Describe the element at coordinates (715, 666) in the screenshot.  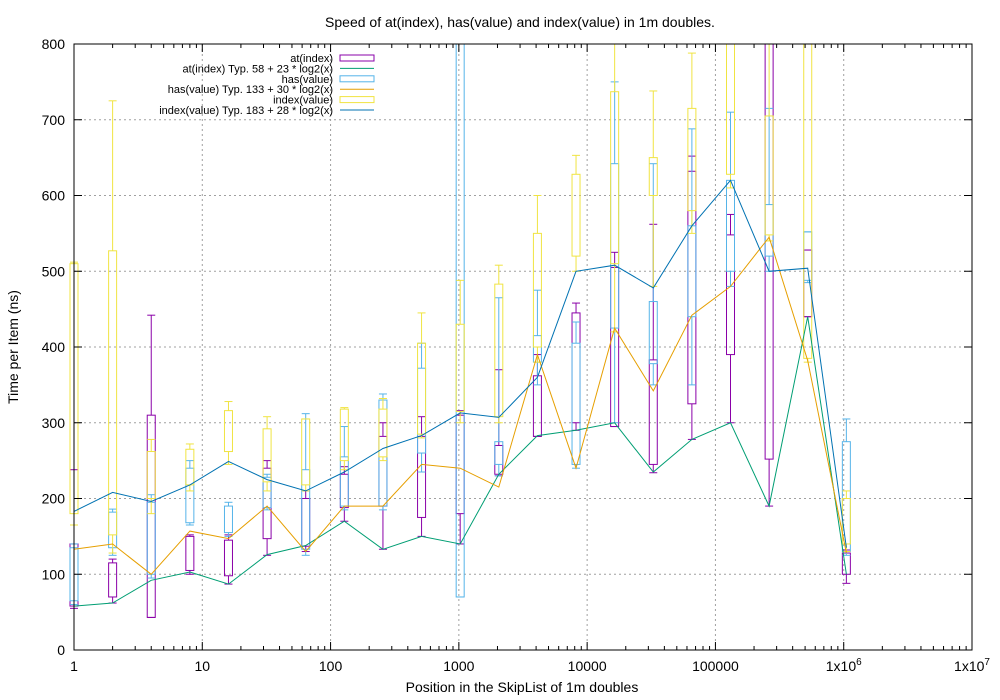
I see `x-tick-label: 100000` at that location.